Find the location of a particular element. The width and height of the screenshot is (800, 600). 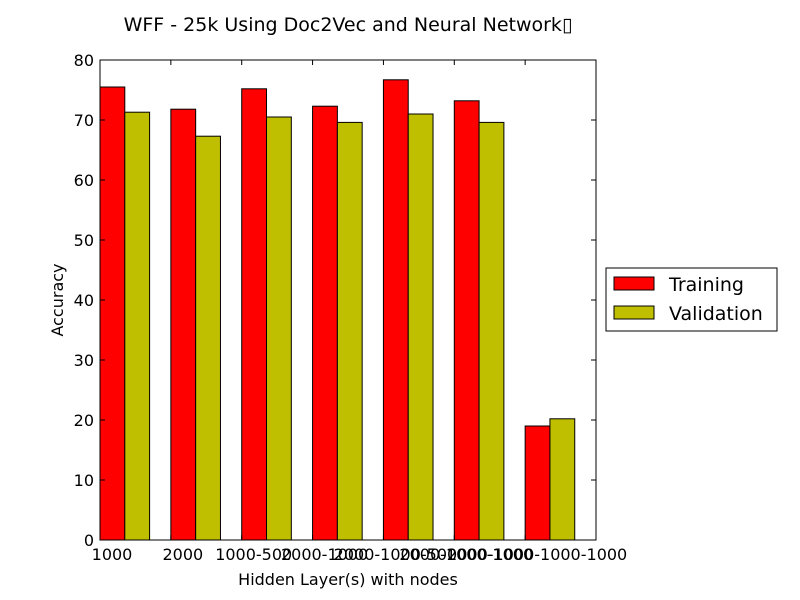

x-tick-label: 2000-1000-500 is located at coordinates (396, 554).